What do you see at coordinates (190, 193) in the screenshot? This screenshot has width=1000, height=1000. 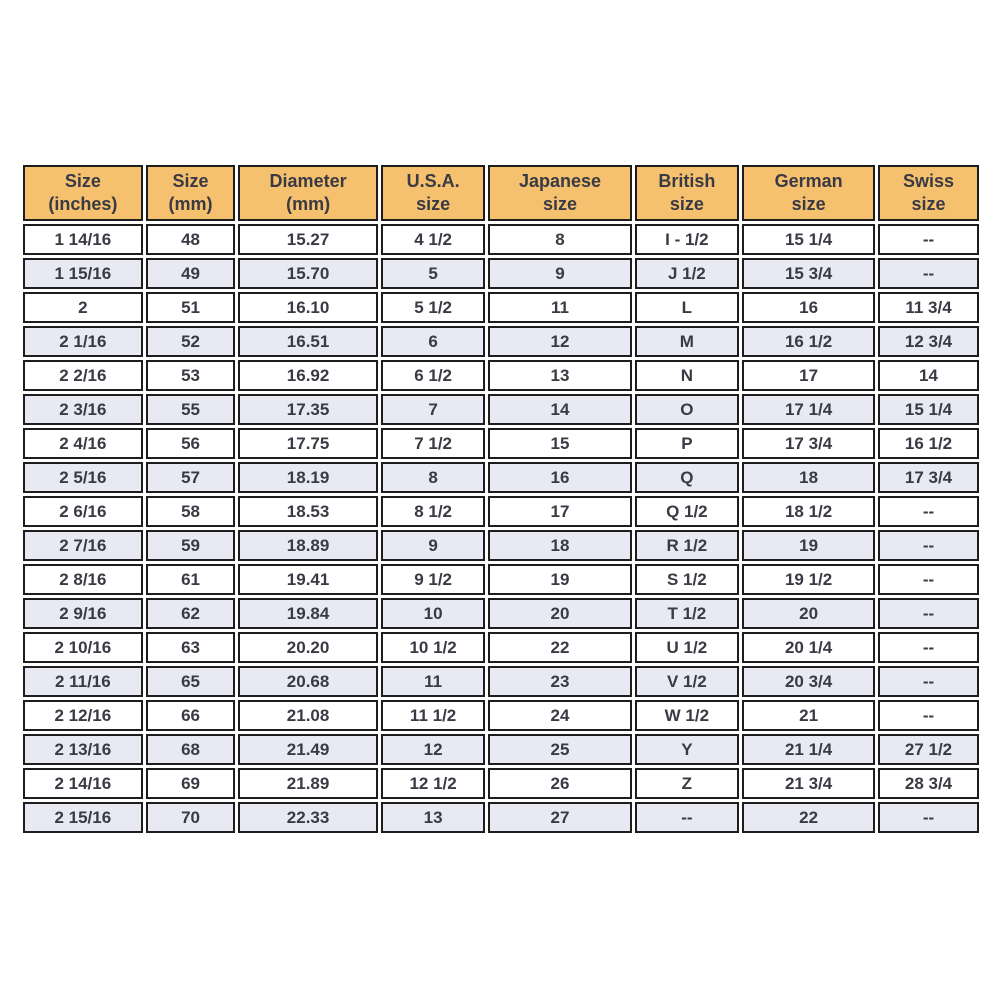 I see `column-header: Size (mm)` at bounding box center [190, 193].